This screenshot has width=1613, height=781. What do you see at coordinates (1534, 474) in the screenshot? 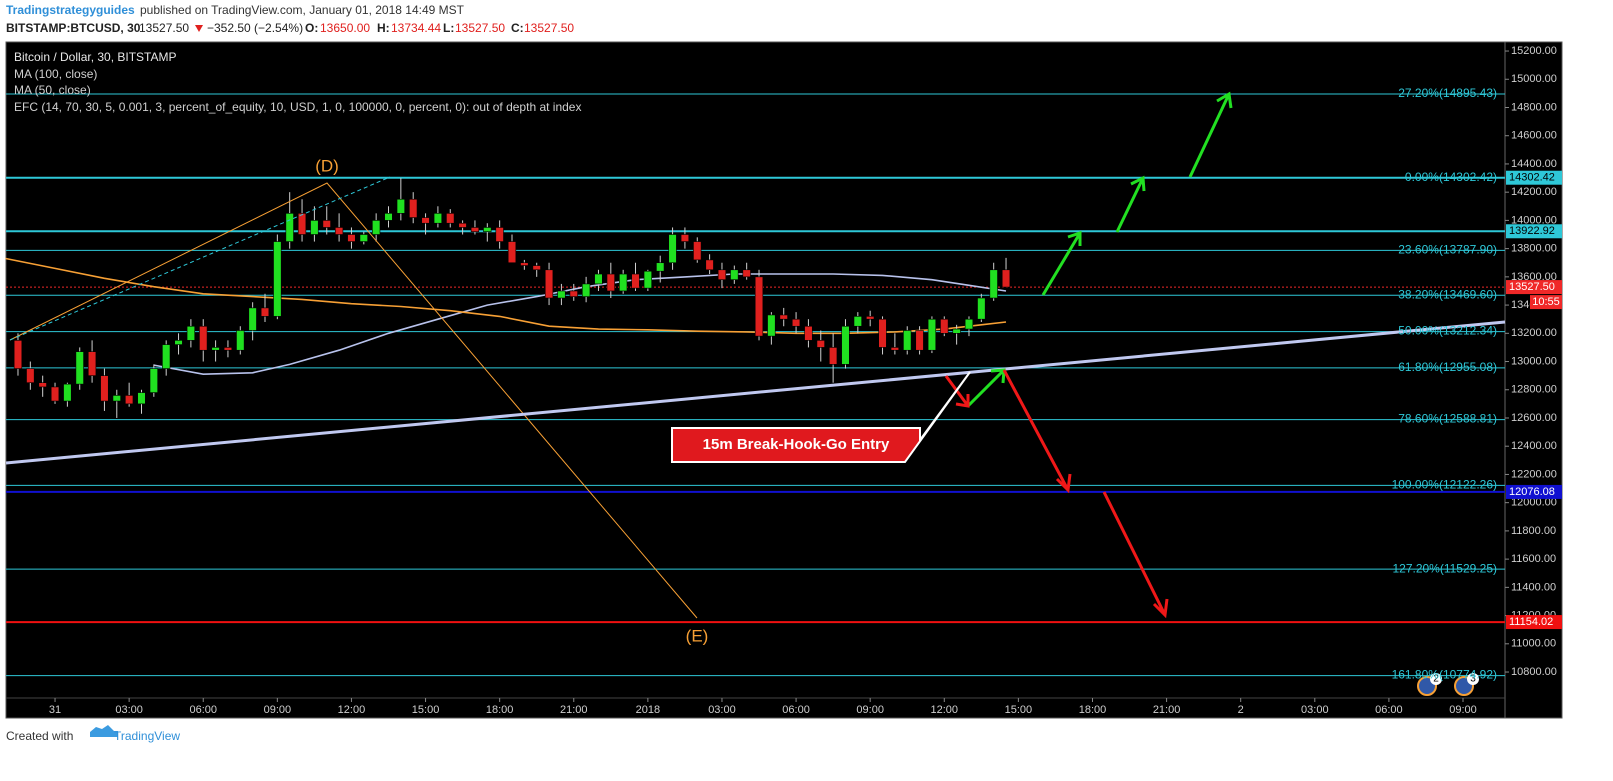
I see `y-tick-label: 12200.00` at bounding box center [1534, 474].